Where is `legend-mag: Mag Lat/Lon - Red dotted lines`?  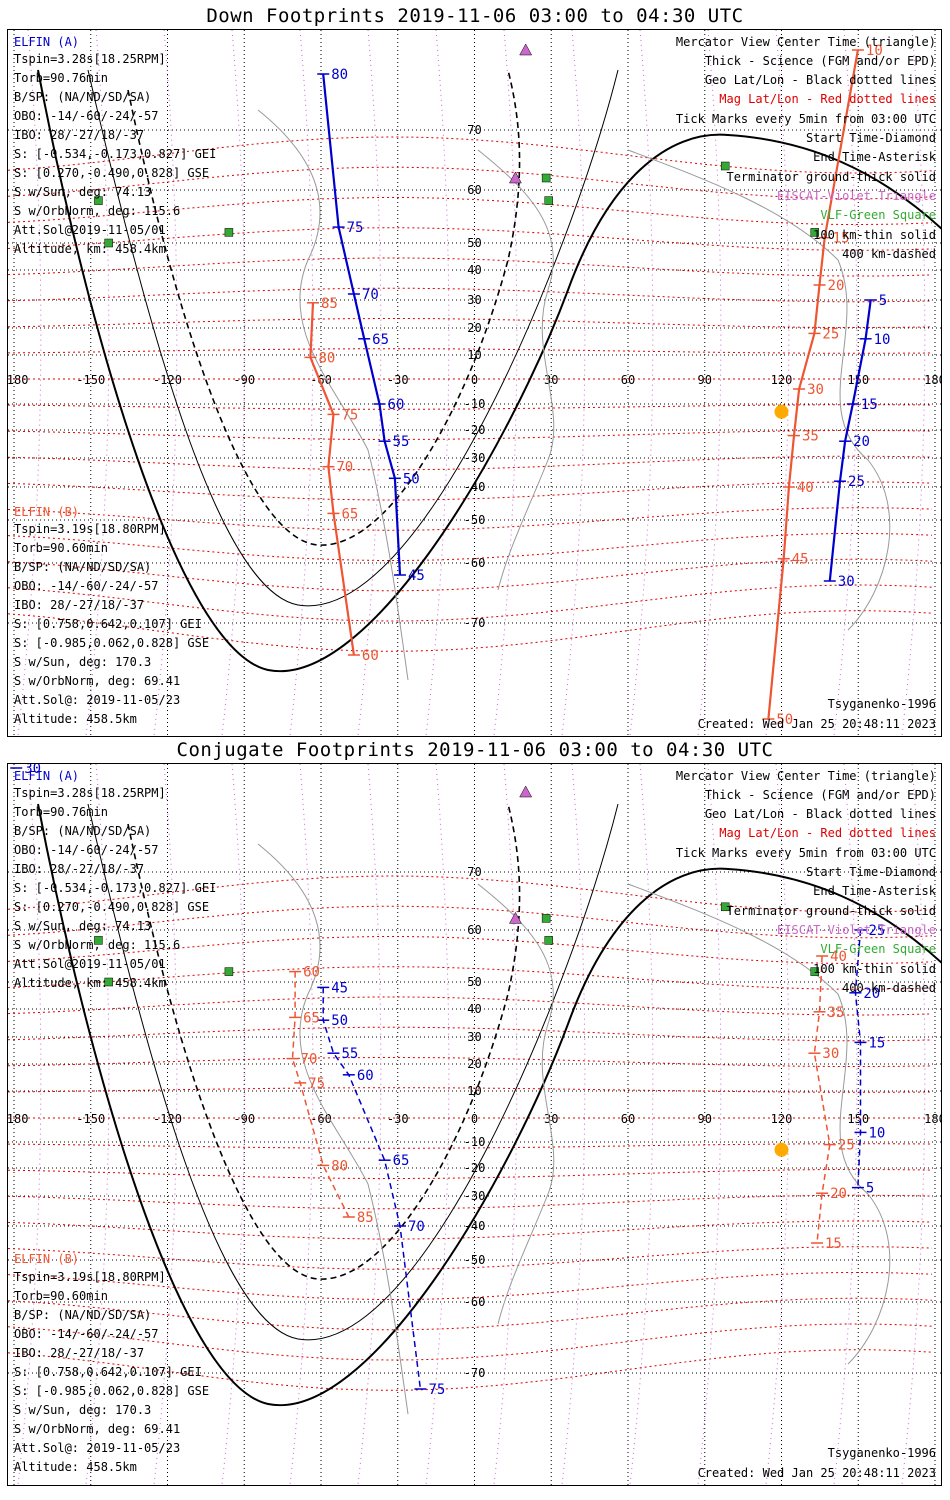
legend-mag: Mag Lat/Lon - Red dotted lines is located at coordinates (827, 99).